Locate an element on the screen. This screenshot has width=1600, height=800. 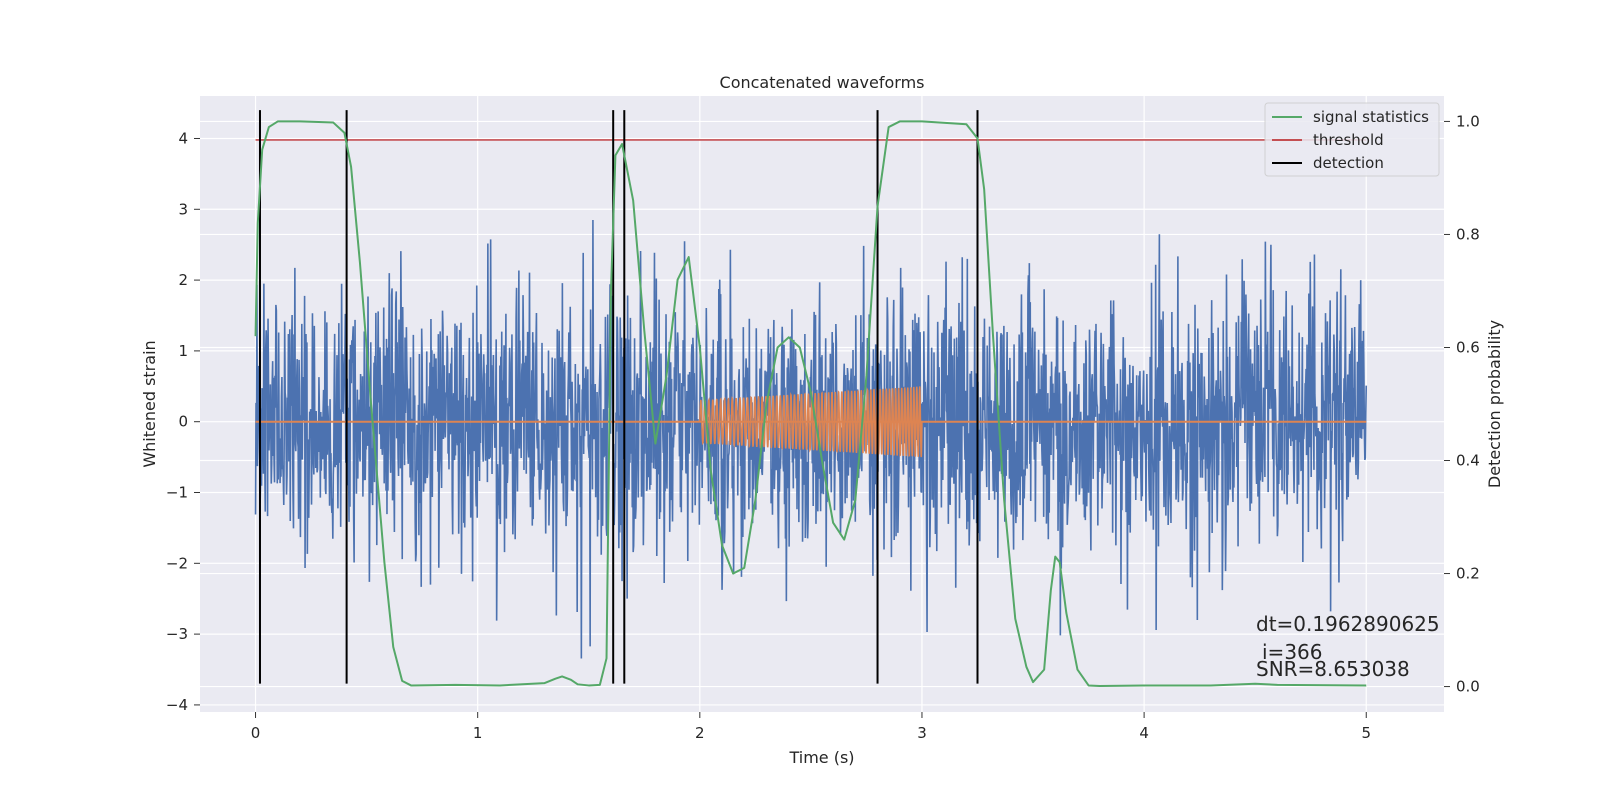
y-tick-label: −2 is located at coordinates (177, 563).